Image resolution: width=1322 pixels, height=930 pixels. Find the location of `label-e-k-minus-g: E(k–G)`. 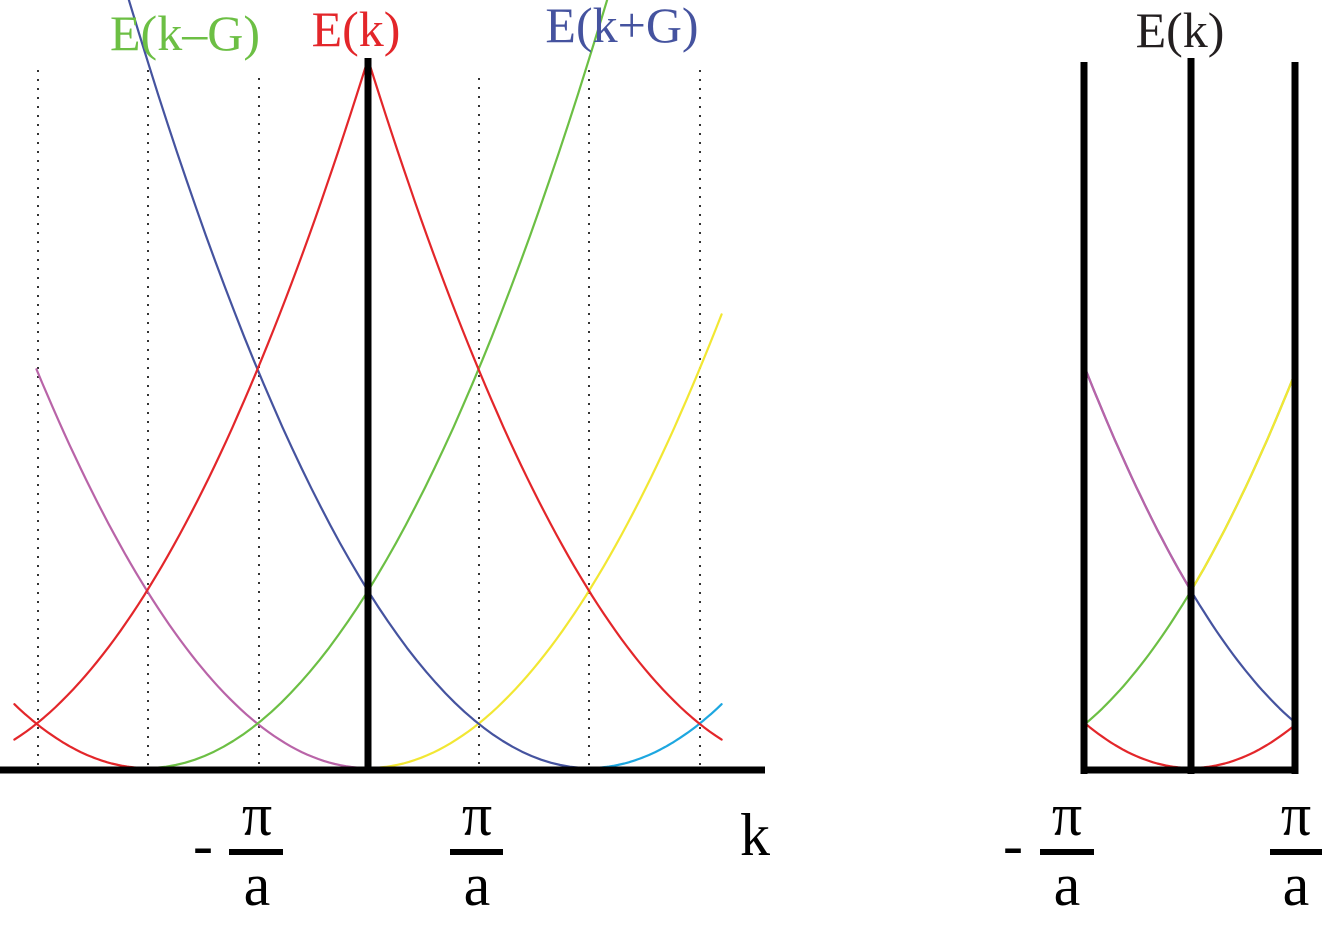

label-e-k-minus-g: E(k–G) is located at coordinates (185, 33).